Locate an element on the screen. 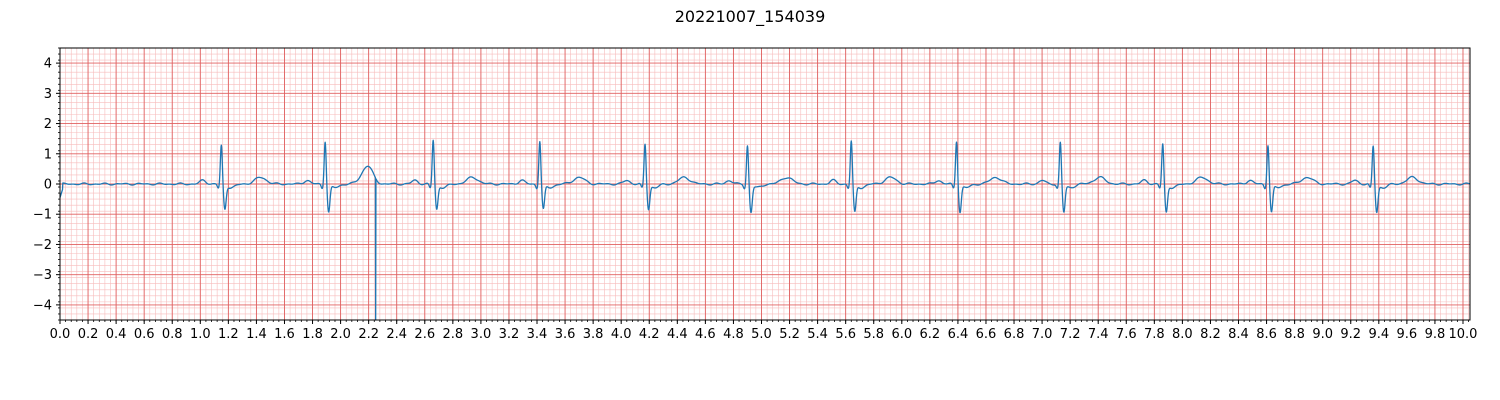  x-tick-label: 2.2 is located at coordinates (368, 334).